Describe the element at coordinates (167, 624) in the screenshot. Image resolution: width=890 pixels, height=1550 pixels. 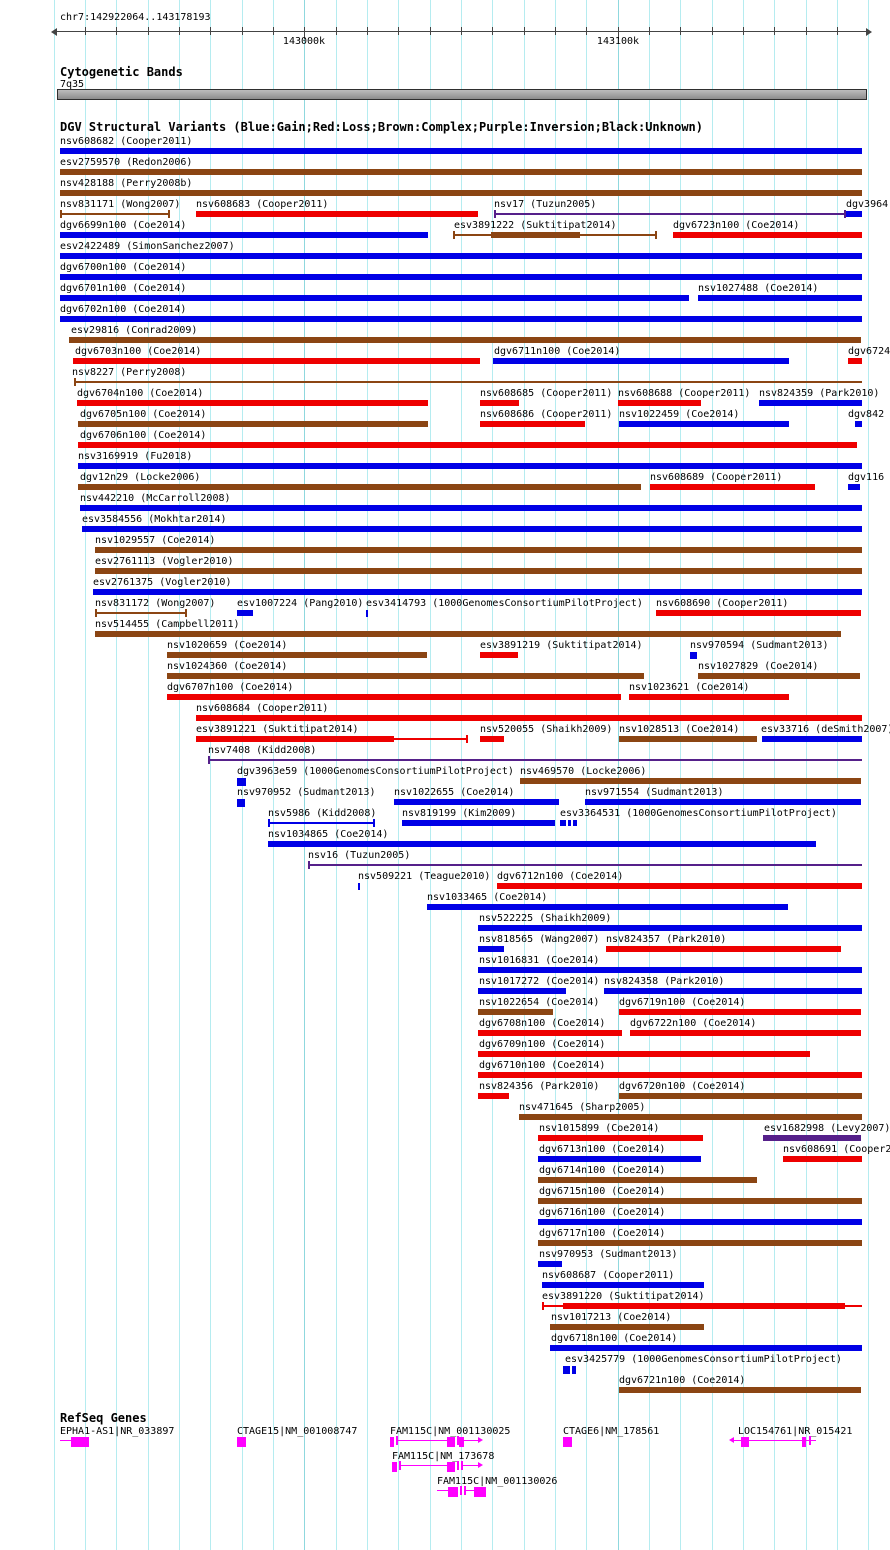
I see `variant-label: nsv514455 (Campbell2011)` at that location.